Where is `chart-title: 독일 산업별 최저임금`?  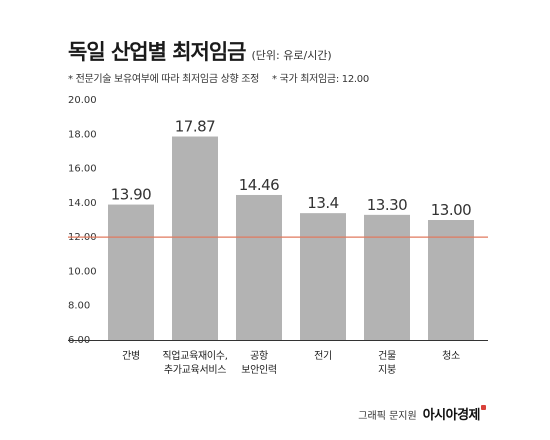
chart-title: 독일 산업별 최저임금 is located at coordinates (157, 52).